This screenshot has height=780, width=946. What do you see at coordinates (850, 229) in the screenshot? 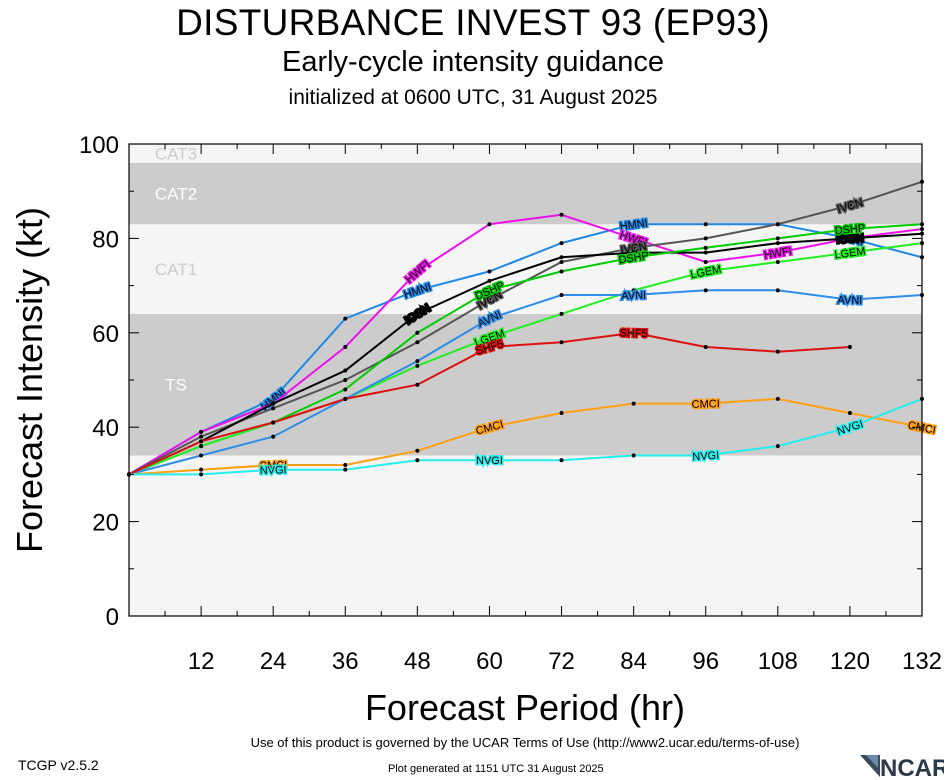
I see `series-label: DSHP` at bounding box center [850, 229].